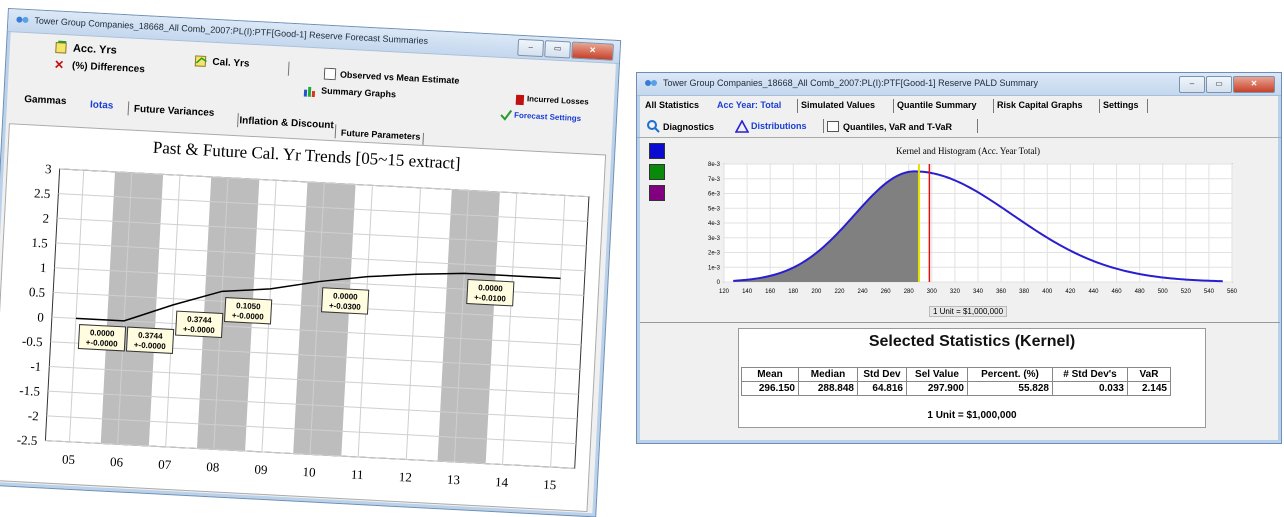 This screenshot has height=517, width=1284. I want to click on x-tick-label: 240, so click(863, 292).